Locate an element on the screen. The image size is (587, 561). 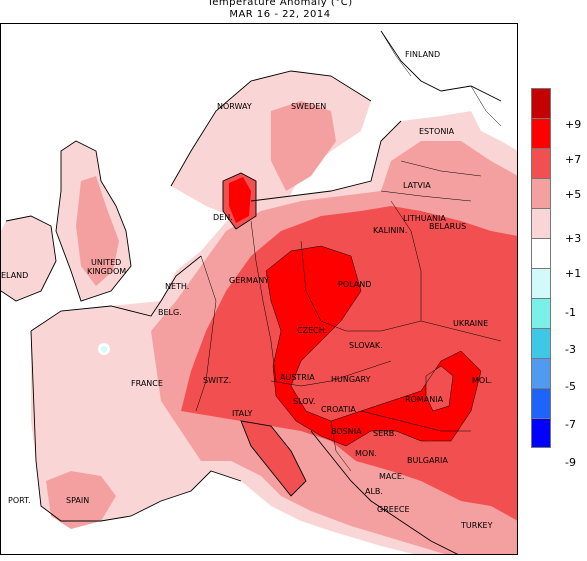
legend-tick-plus1: +1 is located at coordinates (573, 273).